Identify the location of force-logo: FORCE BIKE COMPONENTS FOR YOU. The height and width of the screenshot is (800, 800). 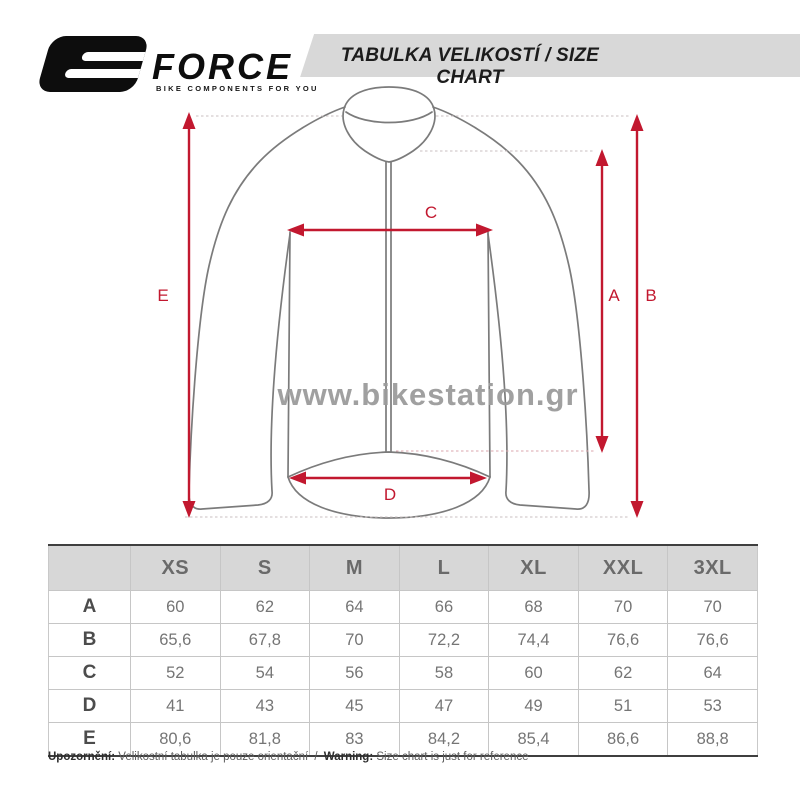
(177, 65).